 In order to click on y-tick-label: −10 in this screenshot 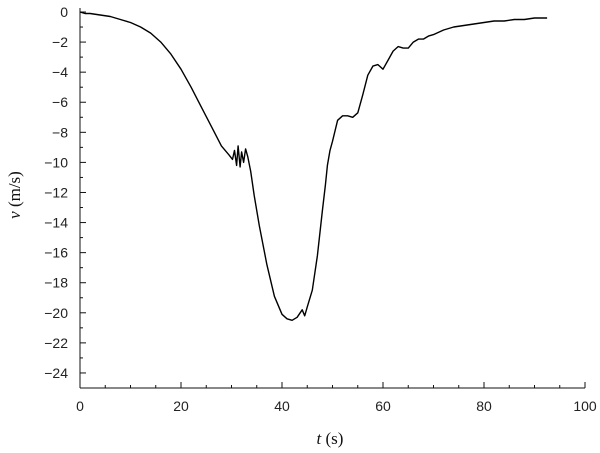, I will do `click(56, 162)`.